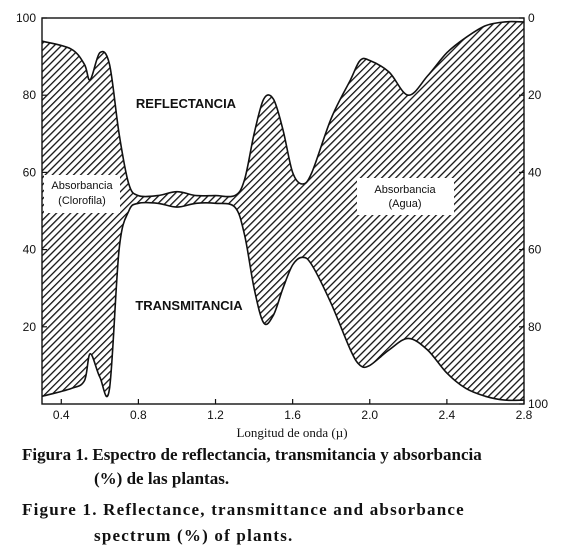 This screenshot has width=580, height=560. Describe the element at coordinates (524, 415) in the screenshot. I see `x-tick-label: 2.8` at that location.